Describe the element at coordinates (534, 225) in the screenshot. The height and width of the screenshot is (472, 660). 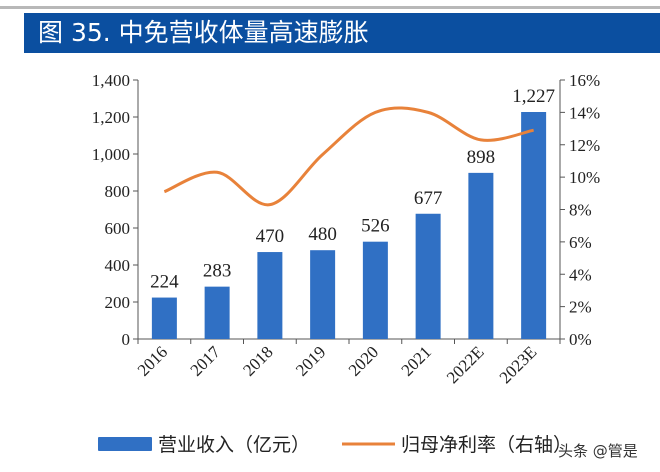
I see `bar-2023E` at that location.